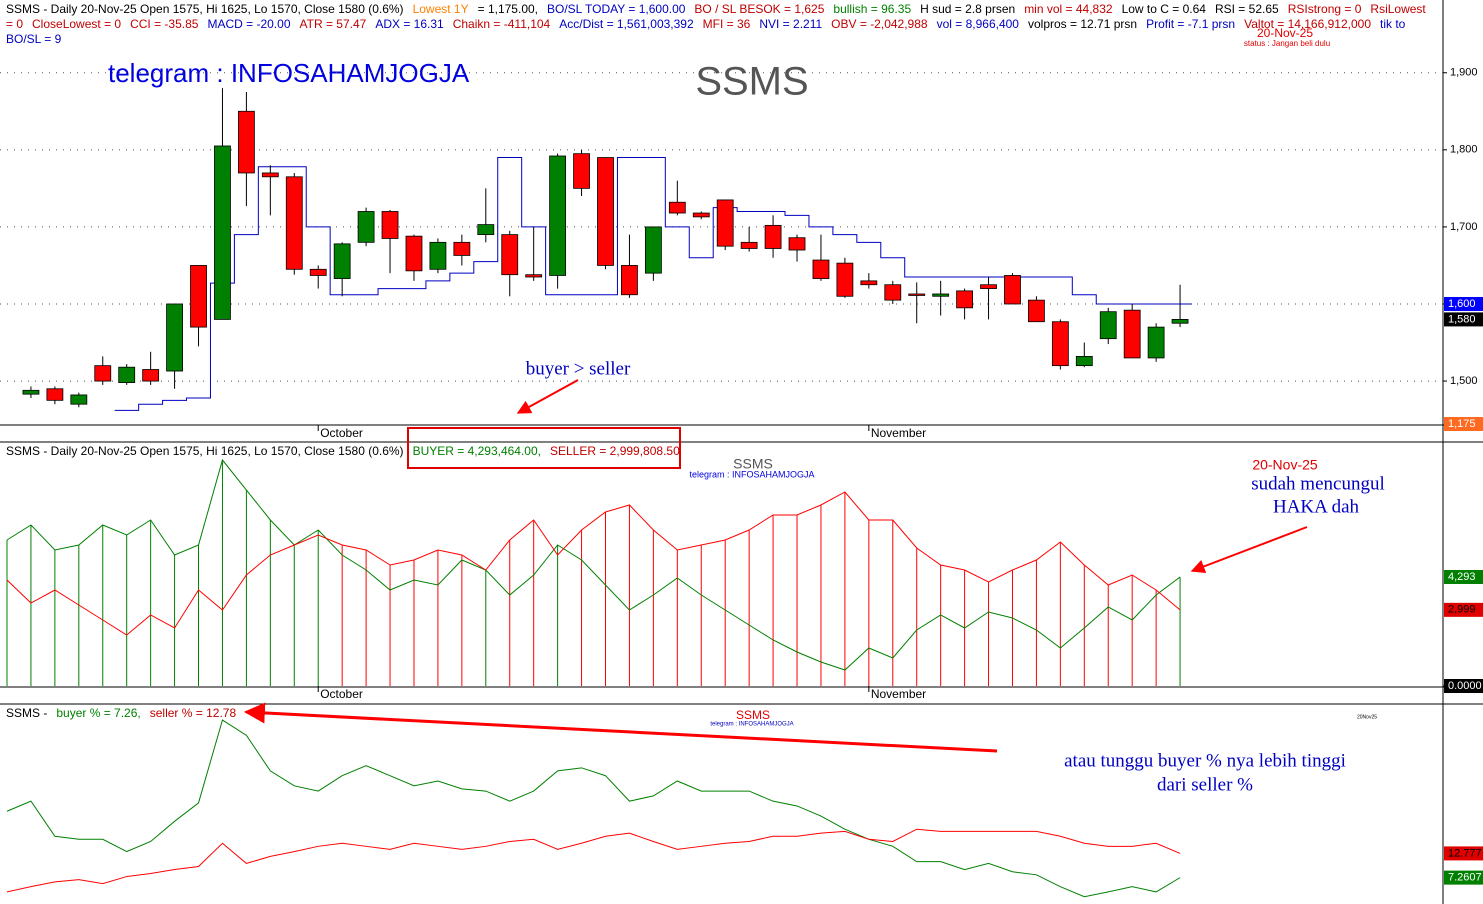  Describe the element at coordinates (614, 451) in the screenshot. I see `header-item: SELLER = 2,999,808.50` at that location.